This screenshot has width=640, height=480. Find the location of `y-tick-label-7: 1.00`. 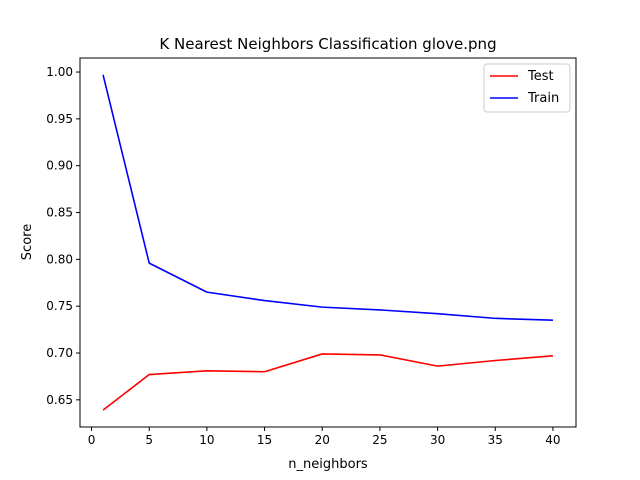

y-tick-label-7: 1.00 is located at coordinates (59, 72).